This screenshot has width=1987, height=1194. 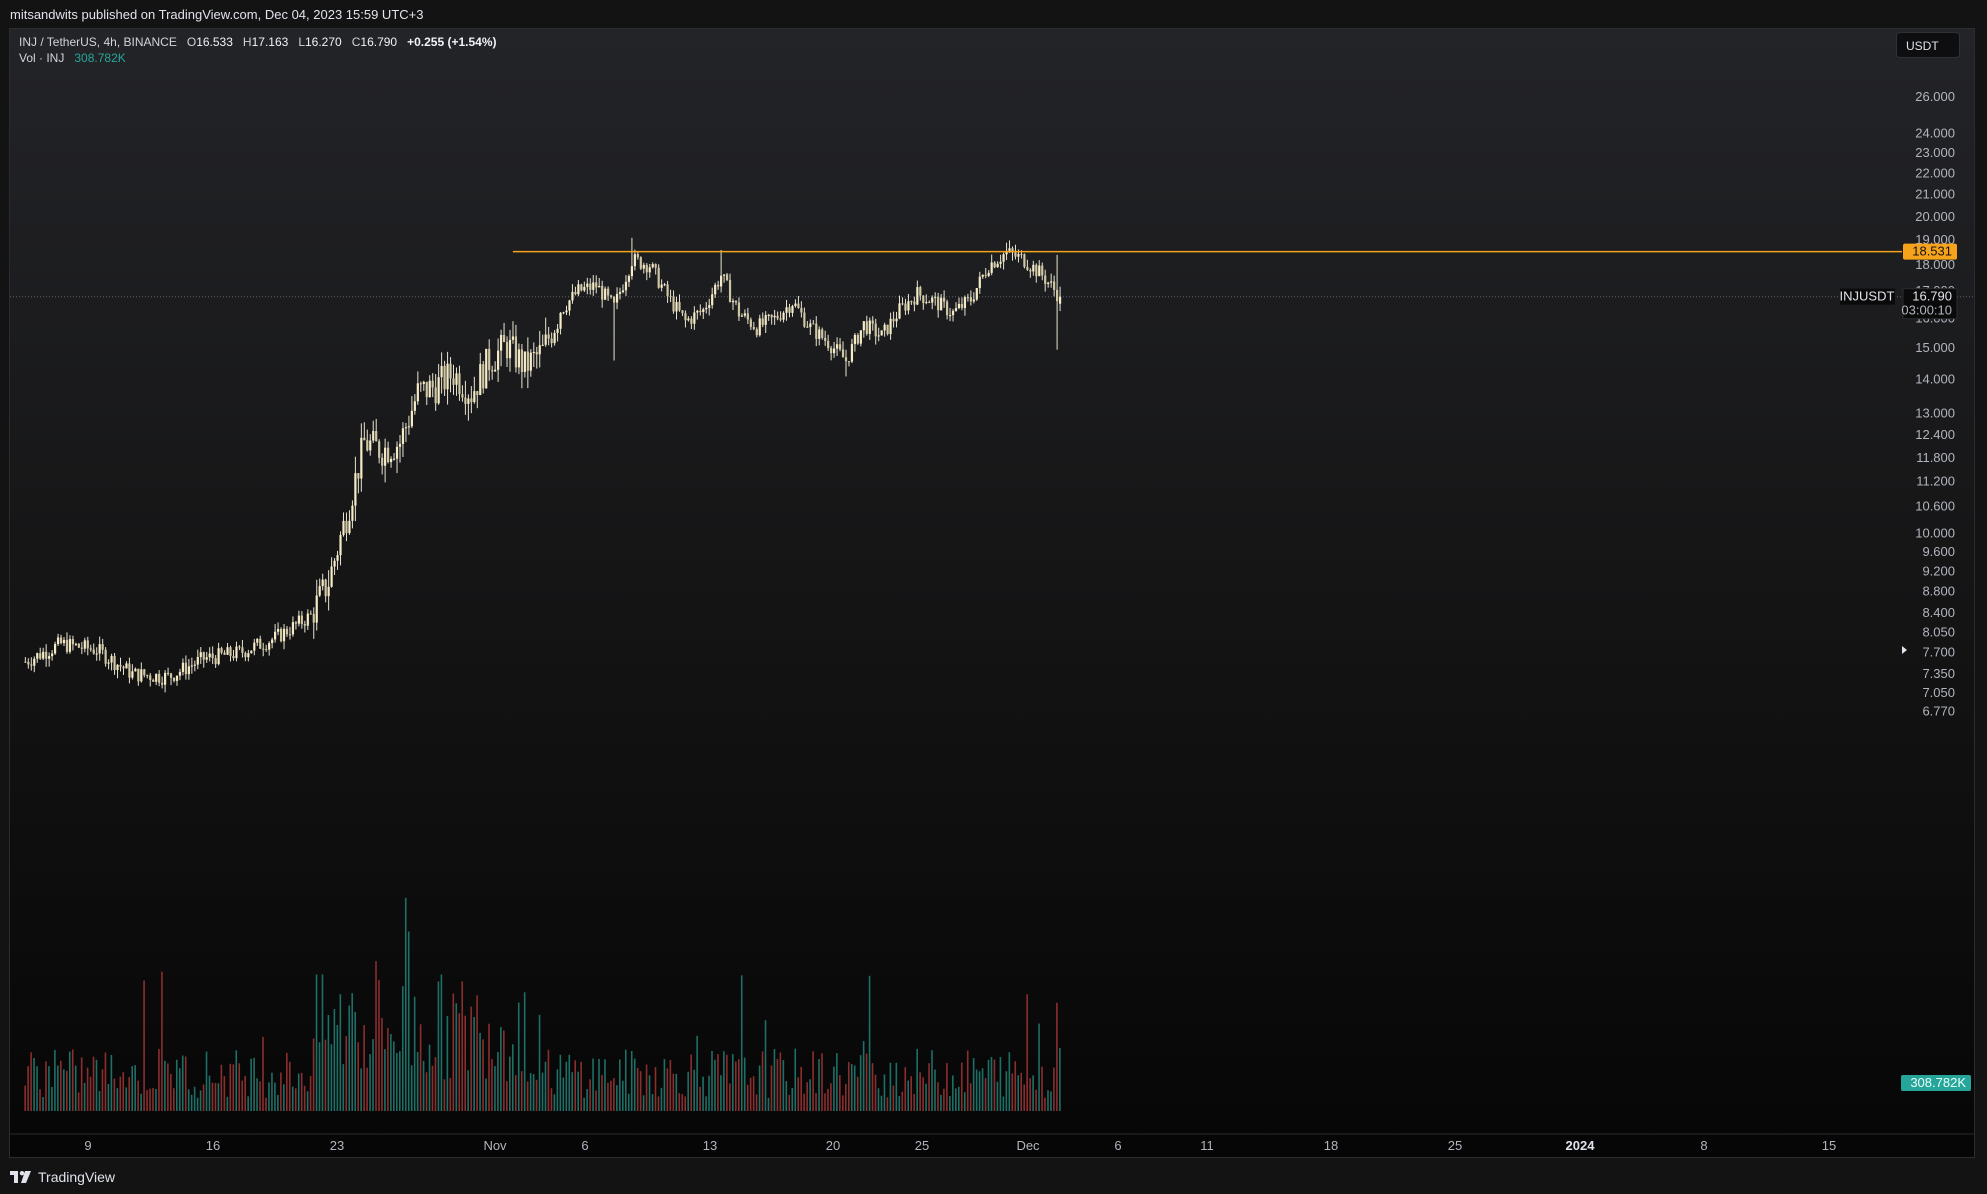 What do you see at coordinates (42, 58) in the screenshot?
I see `volume-label: Vol · INJ` at bounding box center [42, 58].